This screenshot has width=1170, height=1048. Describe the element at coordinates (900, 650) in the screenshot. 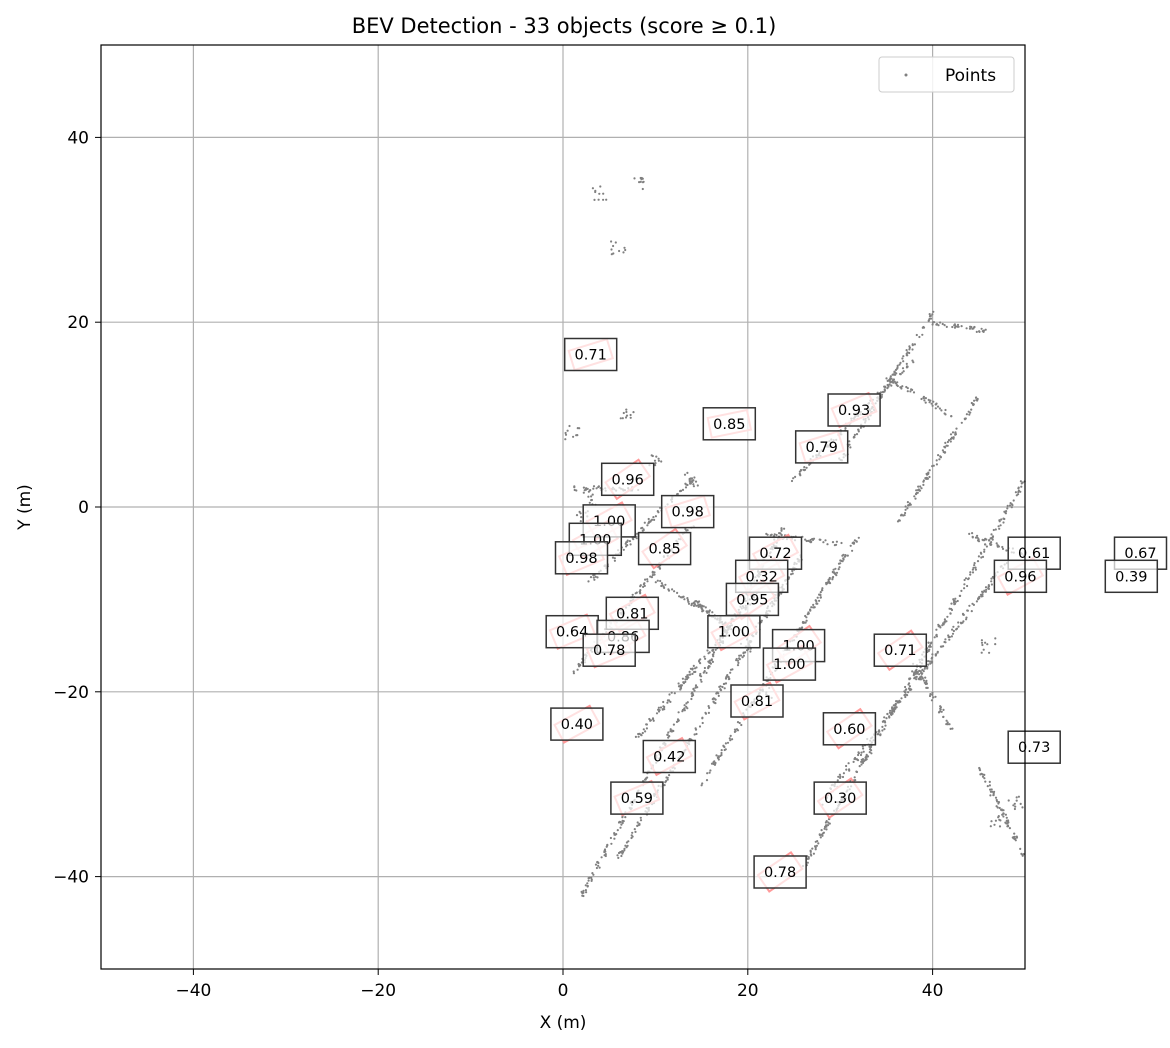

I see `score-label: 0.71` at that location.